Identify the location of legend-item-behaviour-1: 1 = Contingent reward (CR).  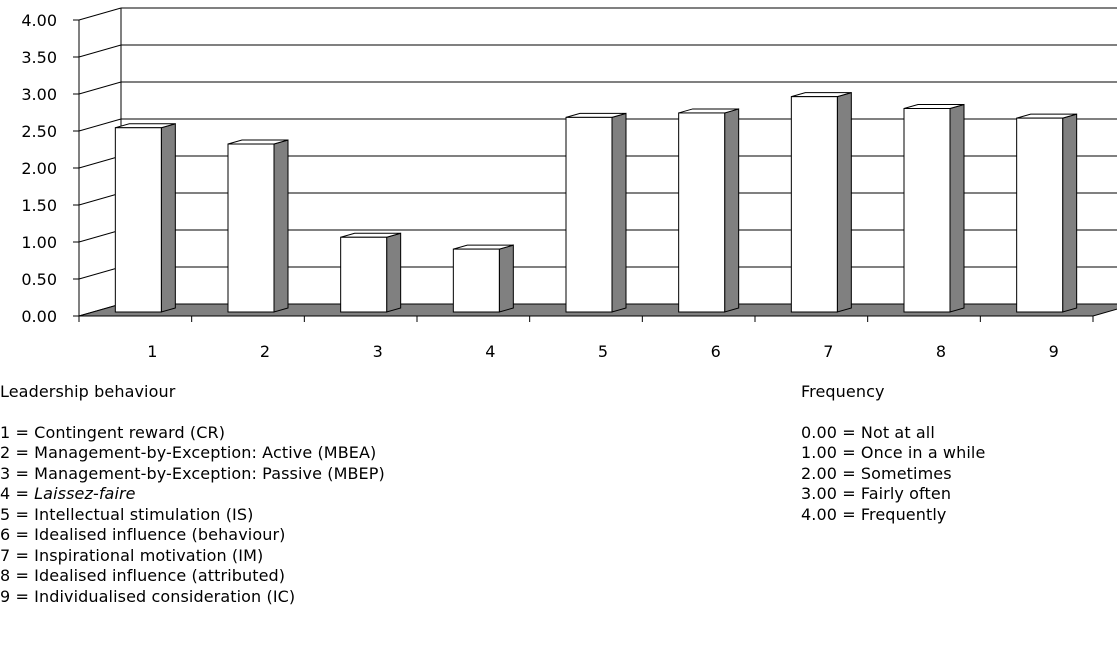
(192, 433).